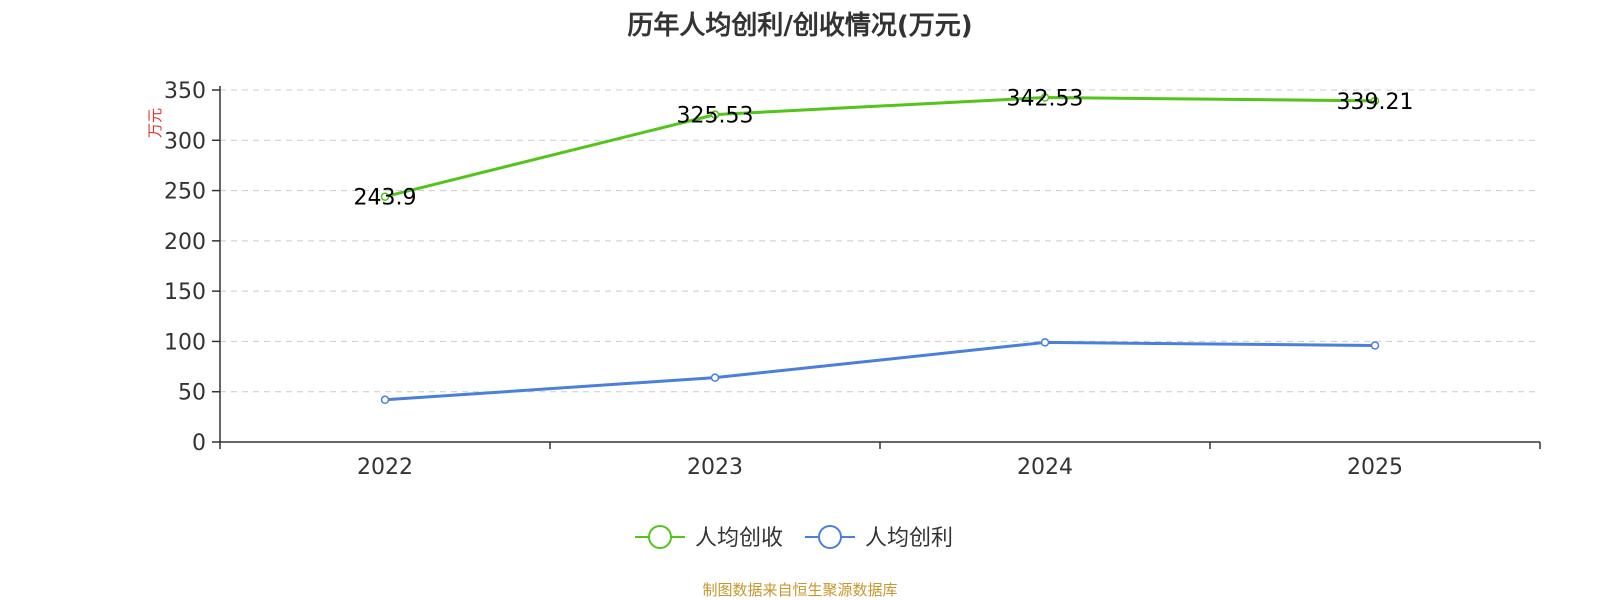  I want to click on data-label: 325.53, so click(715, 116).